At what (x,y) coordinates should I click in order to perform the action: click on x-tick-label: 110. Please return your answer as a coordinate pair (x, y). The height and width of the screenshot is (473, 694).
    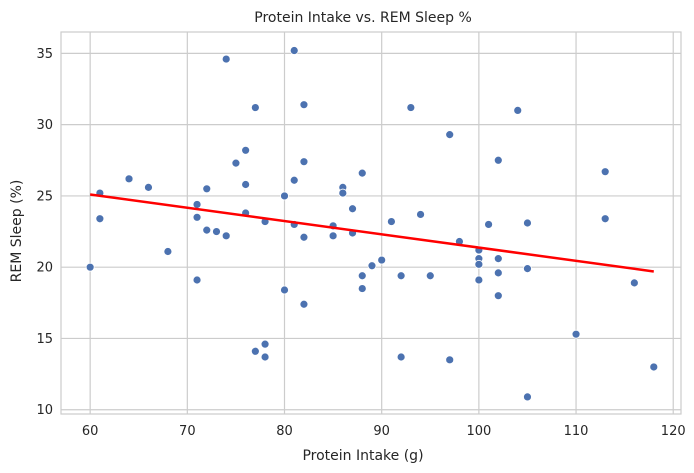
    Looking at the image, I should click on (576, 431).